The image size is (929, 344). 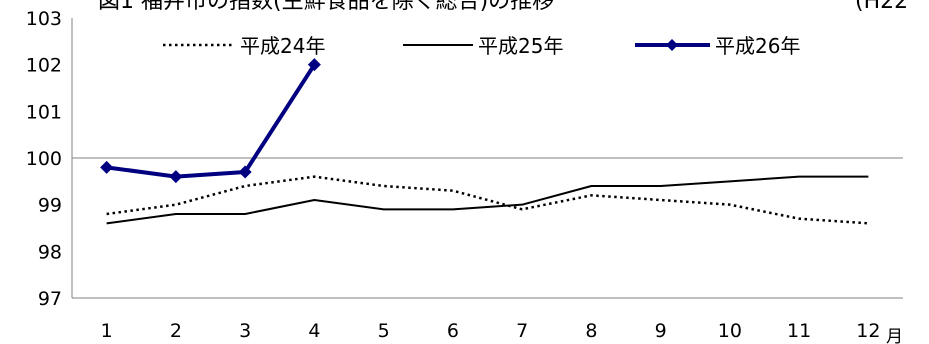 I want to click on x-tick-label: 9, so click(x=661, y=331).